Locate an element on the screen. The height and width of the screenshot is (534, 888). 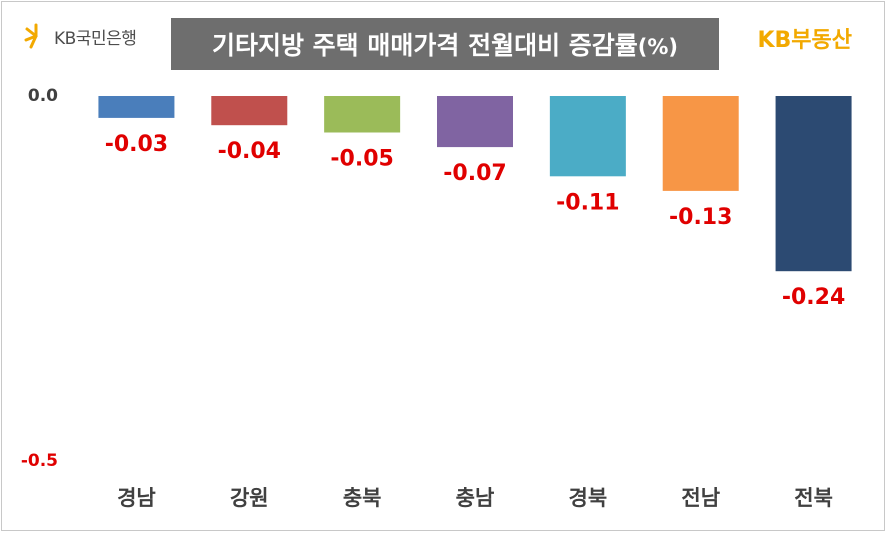
chart-title-unit: (%) is located at coordinates (658, 47).